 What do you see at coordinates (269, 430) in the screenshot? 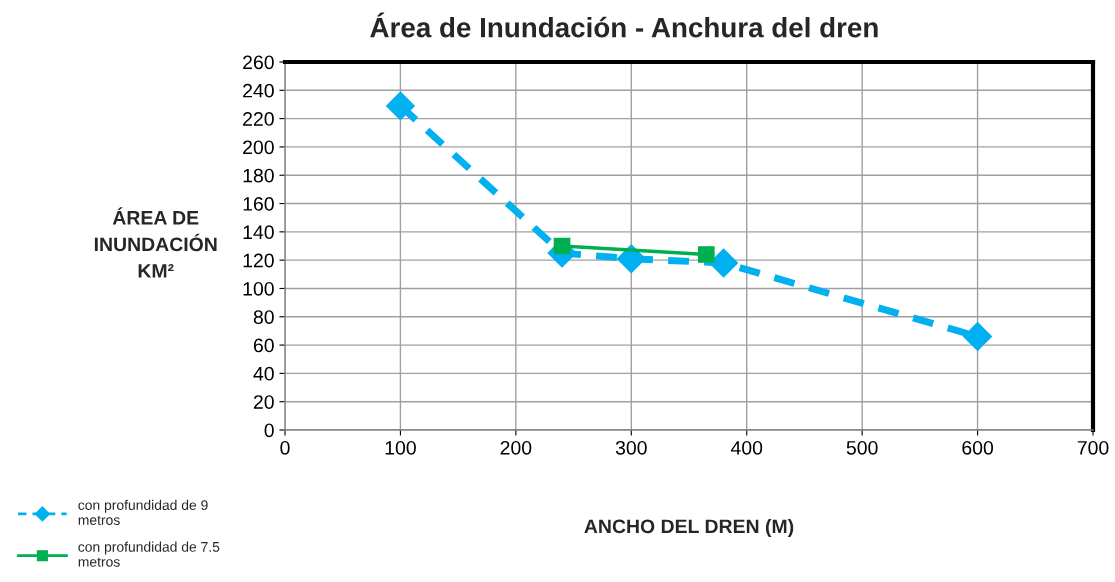
I see `y-tick-label: 0` at bounding box center [269, 430].